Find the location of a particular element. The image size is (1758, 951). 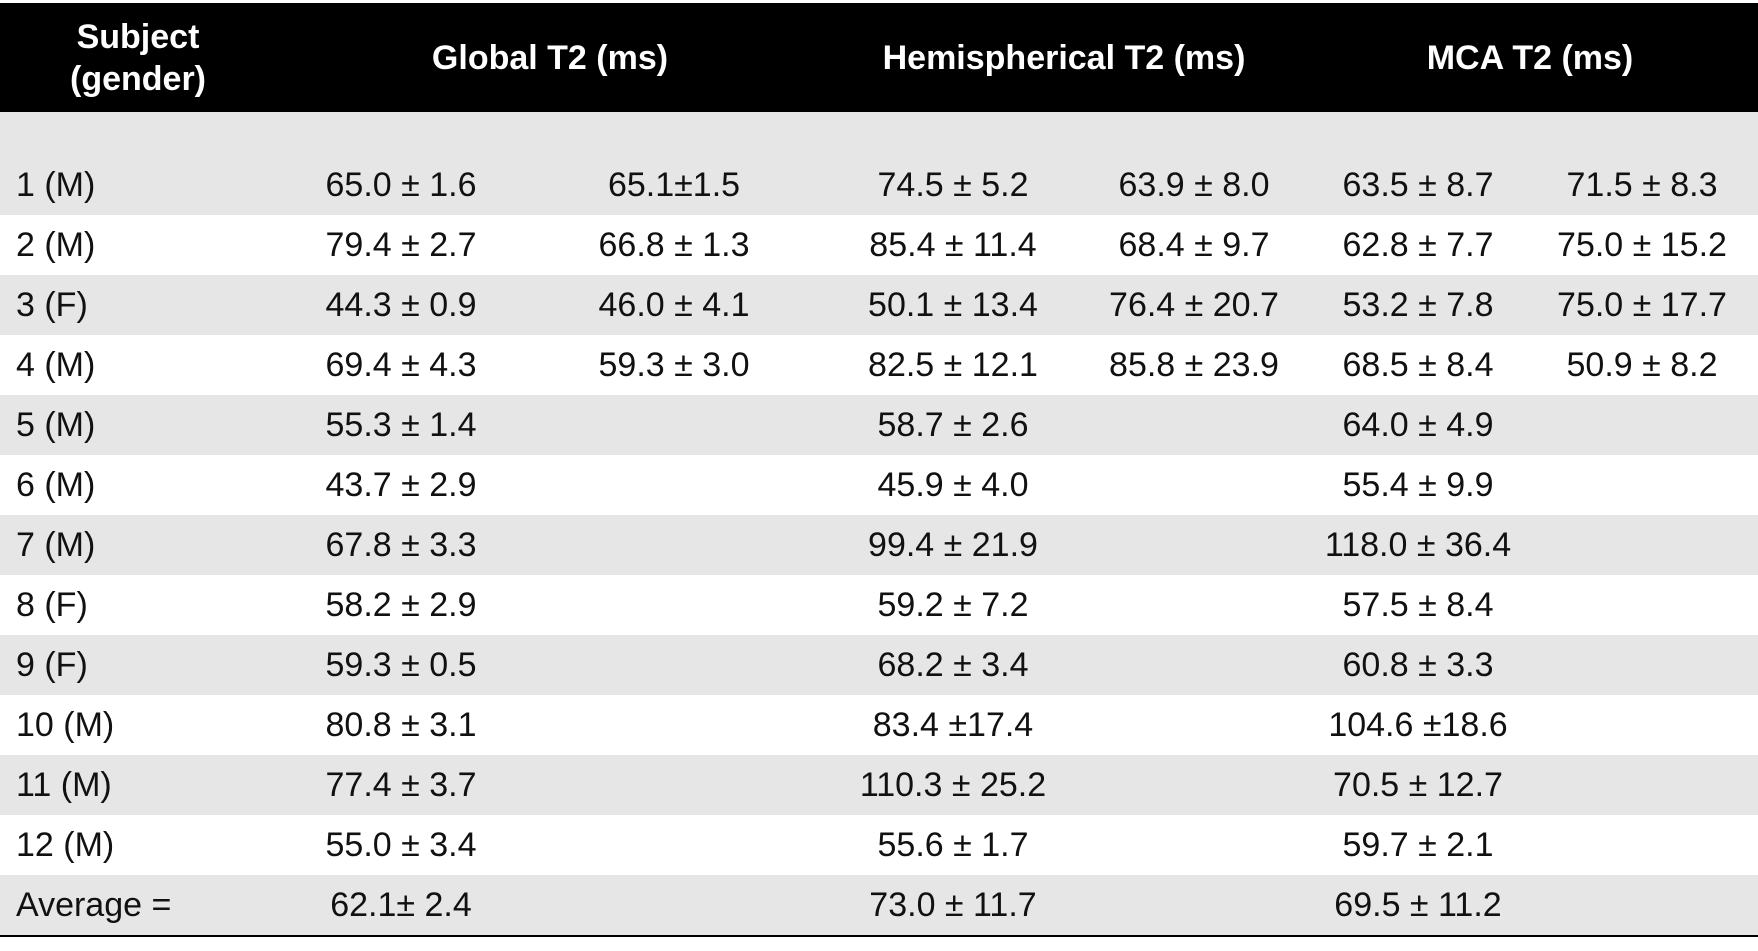

value-cell: 74.5 ± 5.2 is located at coordinates (953, 185).